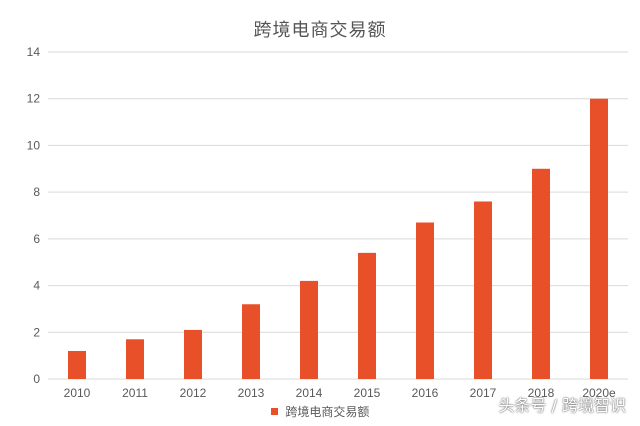  What do you see at coordinates (320, 30) in the screenshot?
I see `chart-title: 跨境电商交易额` at bounding box center [320, 30].